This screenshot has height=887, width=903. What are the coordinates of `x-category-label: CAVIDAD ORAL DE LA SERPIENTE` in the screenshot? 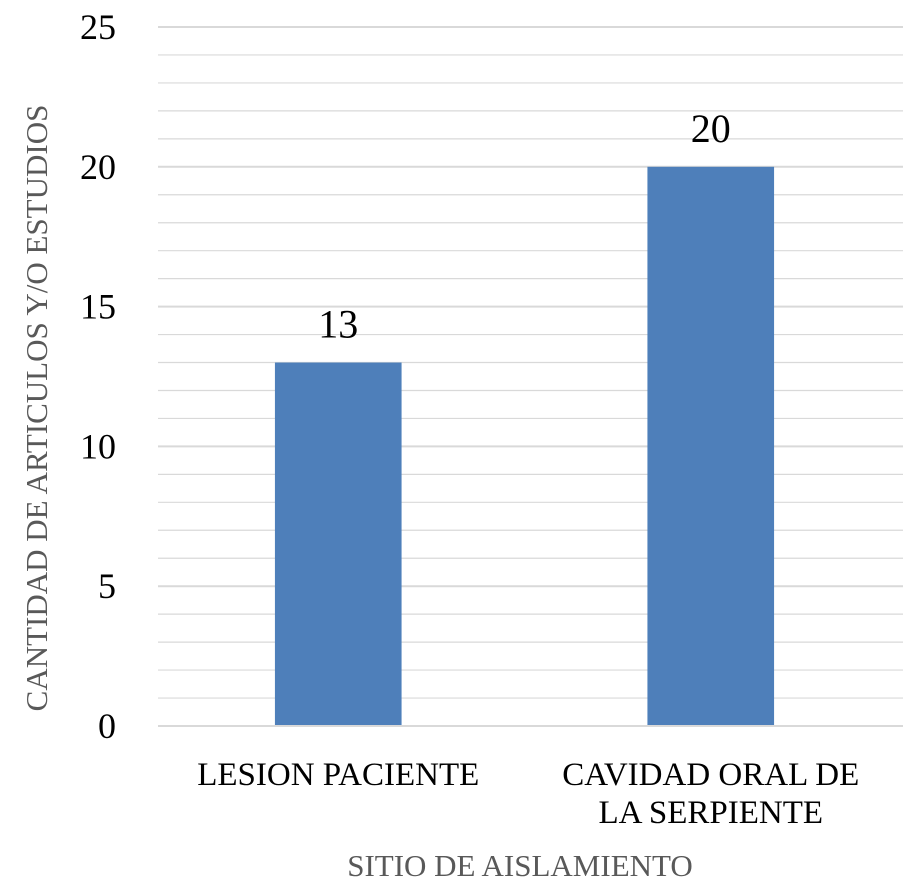 It's located at (710, 794).